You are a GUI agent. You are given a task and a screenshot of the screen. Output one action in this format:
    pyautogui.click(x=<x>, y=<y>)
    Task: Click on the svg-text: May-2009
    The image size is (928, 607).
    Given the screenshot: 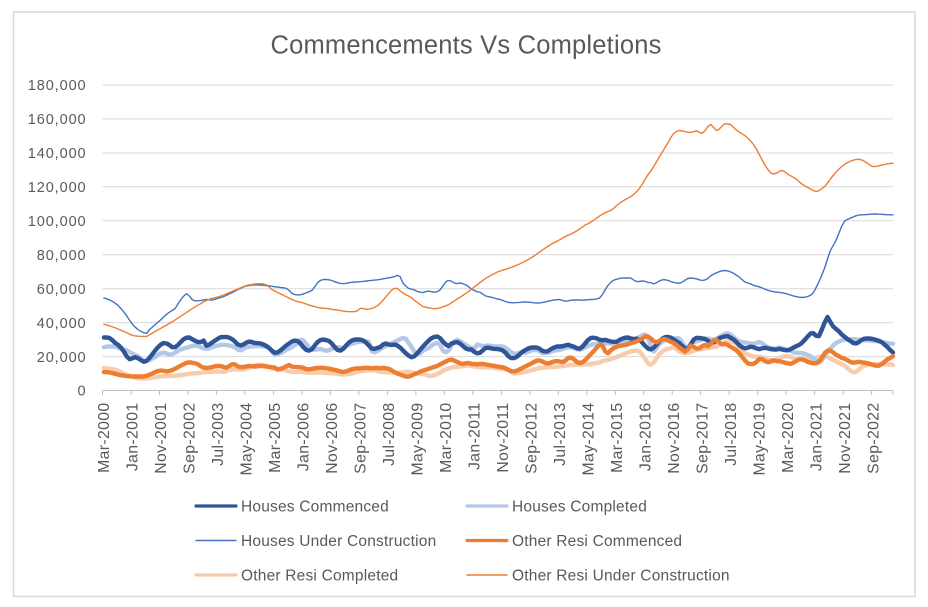 What is the action you would take?
    pyautogui.click(x=418, y=439)
    